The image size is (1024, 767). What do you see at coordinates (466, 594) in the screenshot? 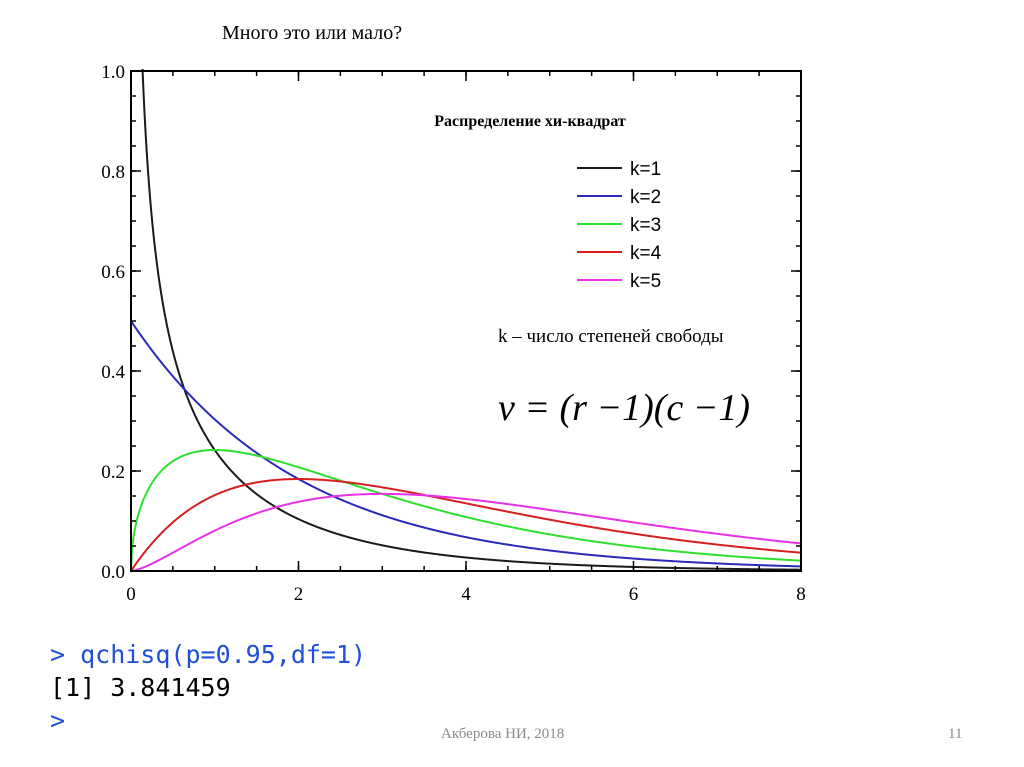
I see `x-tick-label: 4` at bounding box center [466, 594].